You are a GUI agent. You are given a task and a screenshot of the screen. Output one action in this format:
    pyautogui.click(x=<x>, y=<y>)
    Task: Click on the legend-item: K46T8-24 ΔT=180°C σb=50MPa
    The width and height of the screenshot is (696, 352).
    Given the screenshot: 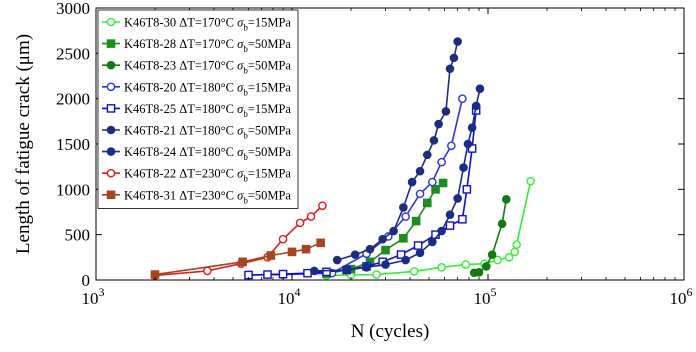 What is the action you would take?
    pyautogui.click(x=196, y=153)
    